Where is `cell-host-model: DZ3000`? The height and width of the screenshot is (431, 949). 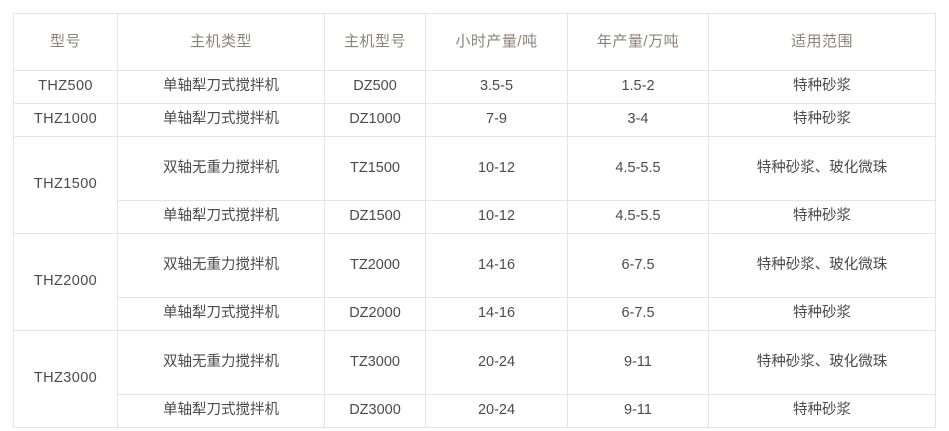 cell-host-model: DZ3000 is located at coordinates (375, 411).